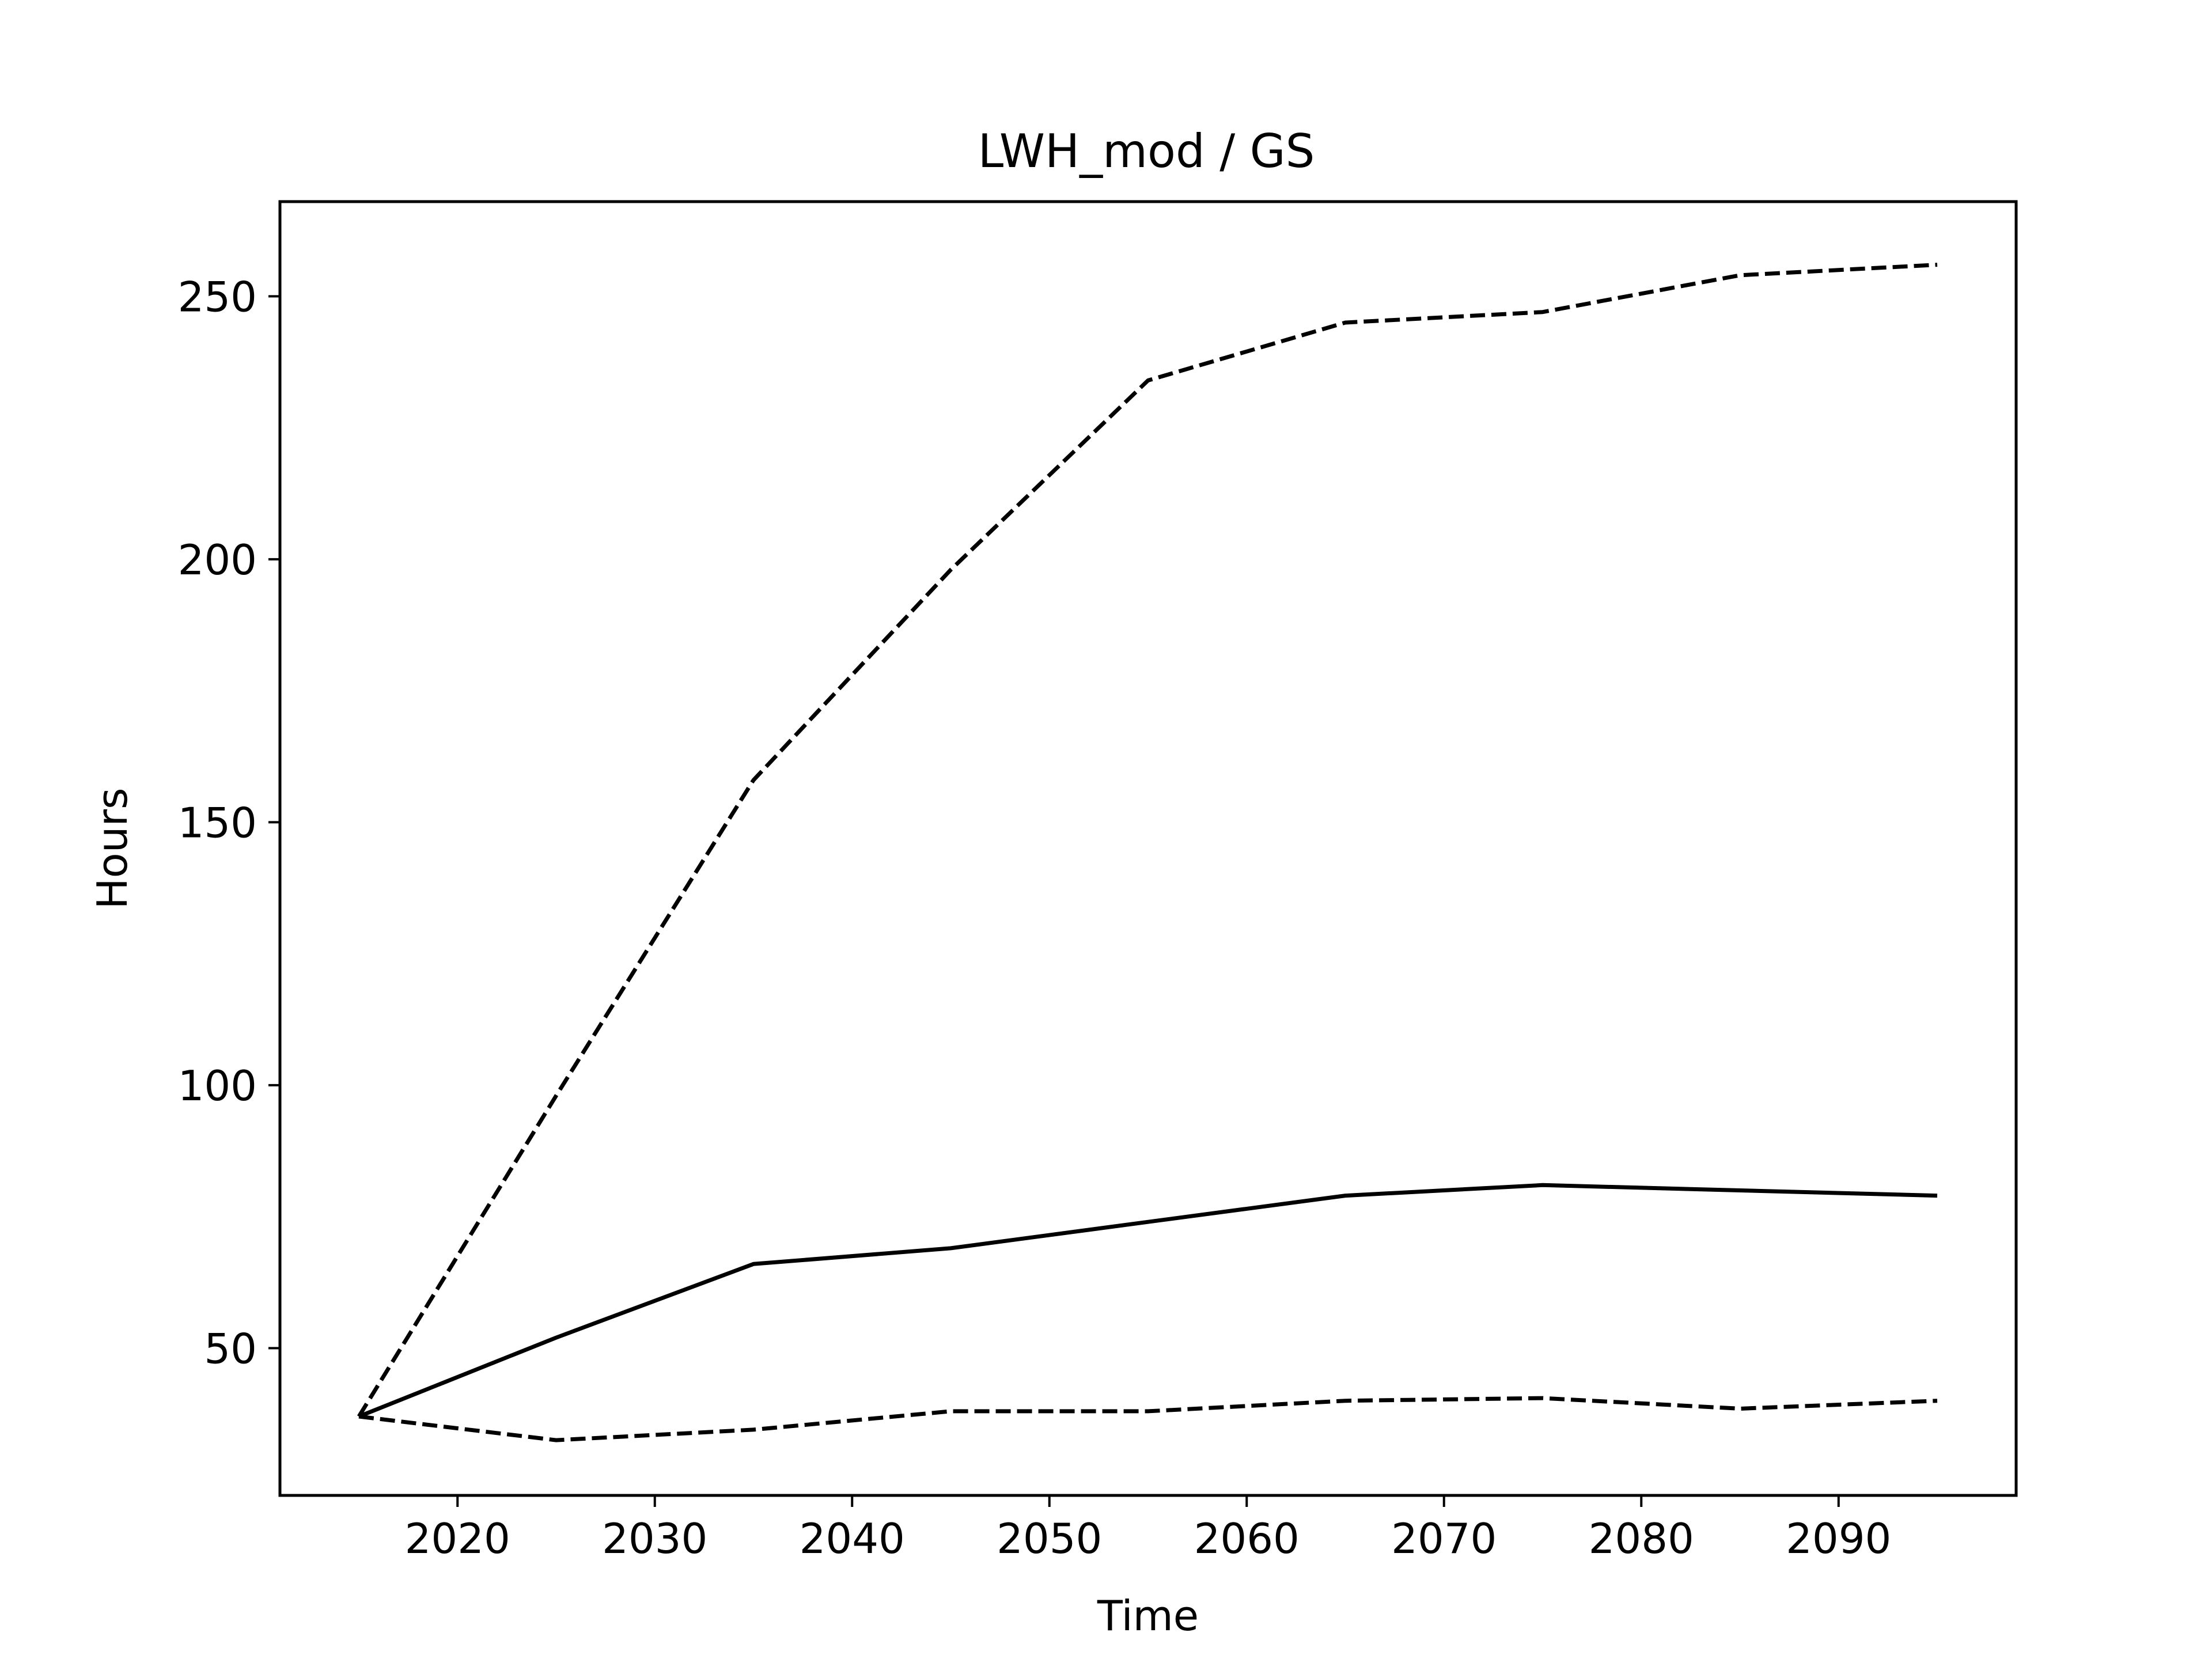 Image resolution: width=2212 pixels, height=1659 pixels. I want to click on x-tick-label: 2080, so click(1641, 1538).